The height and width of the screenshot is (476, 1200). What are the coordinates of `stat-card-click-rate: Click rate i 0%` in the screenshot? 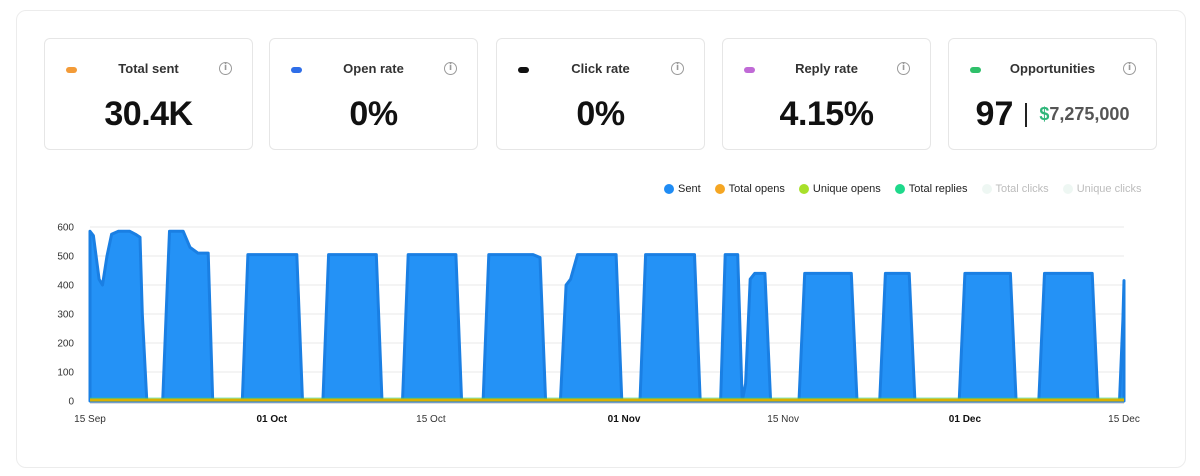 It's located at (600, 94).